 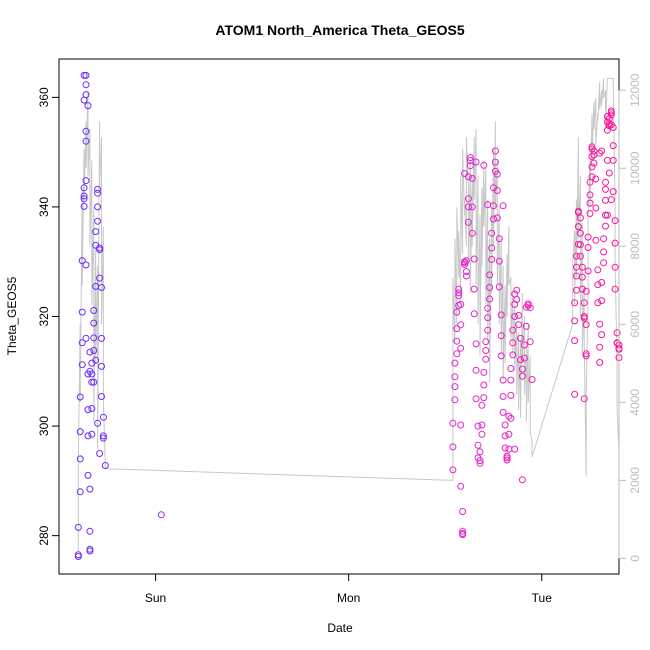 I want to click on y-axis-left: 280 300 320 340 360, so click(x=48, y=316).